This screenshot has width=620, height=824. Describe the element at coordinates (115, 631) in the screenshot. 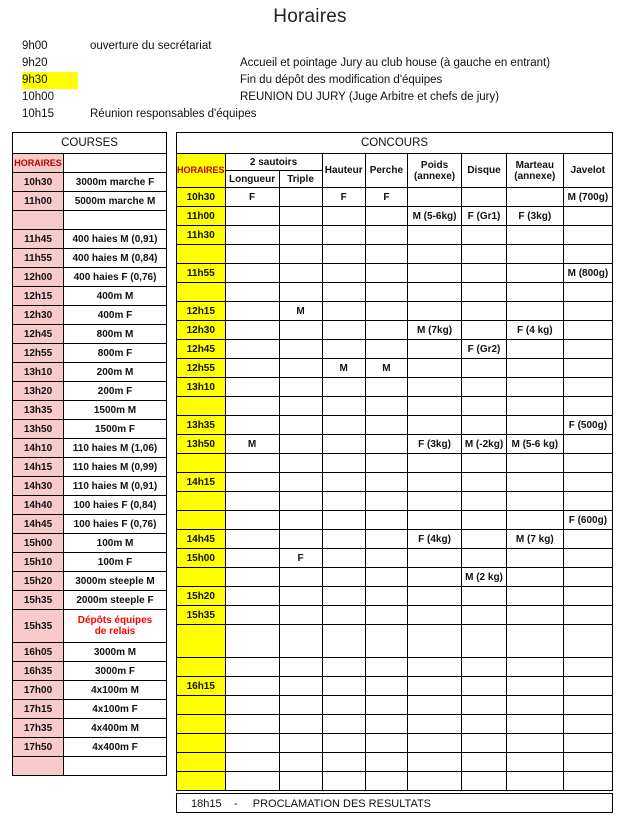

I see `relais-line-2: de relais` at that location.